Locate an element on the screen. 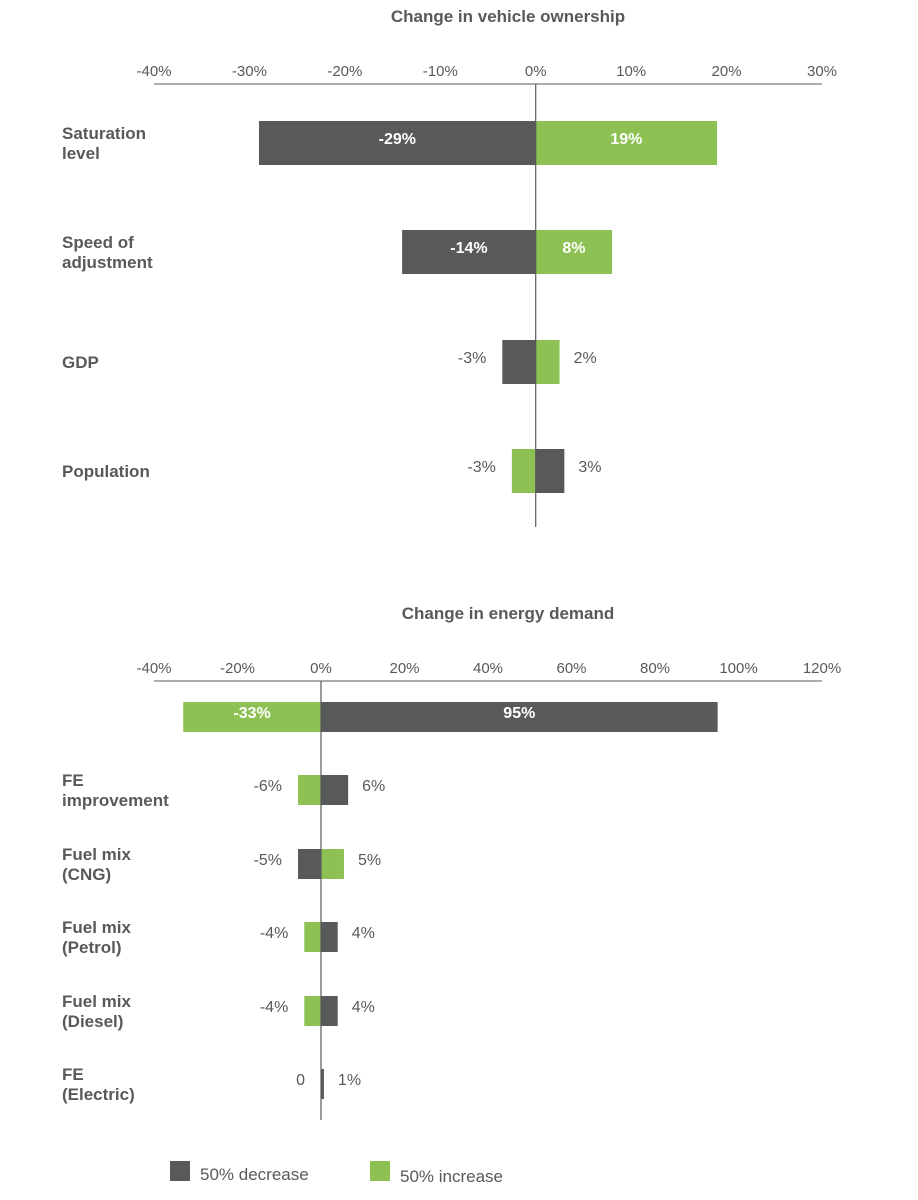  bar-value-label: 8% is located at coordinates (573, 248).